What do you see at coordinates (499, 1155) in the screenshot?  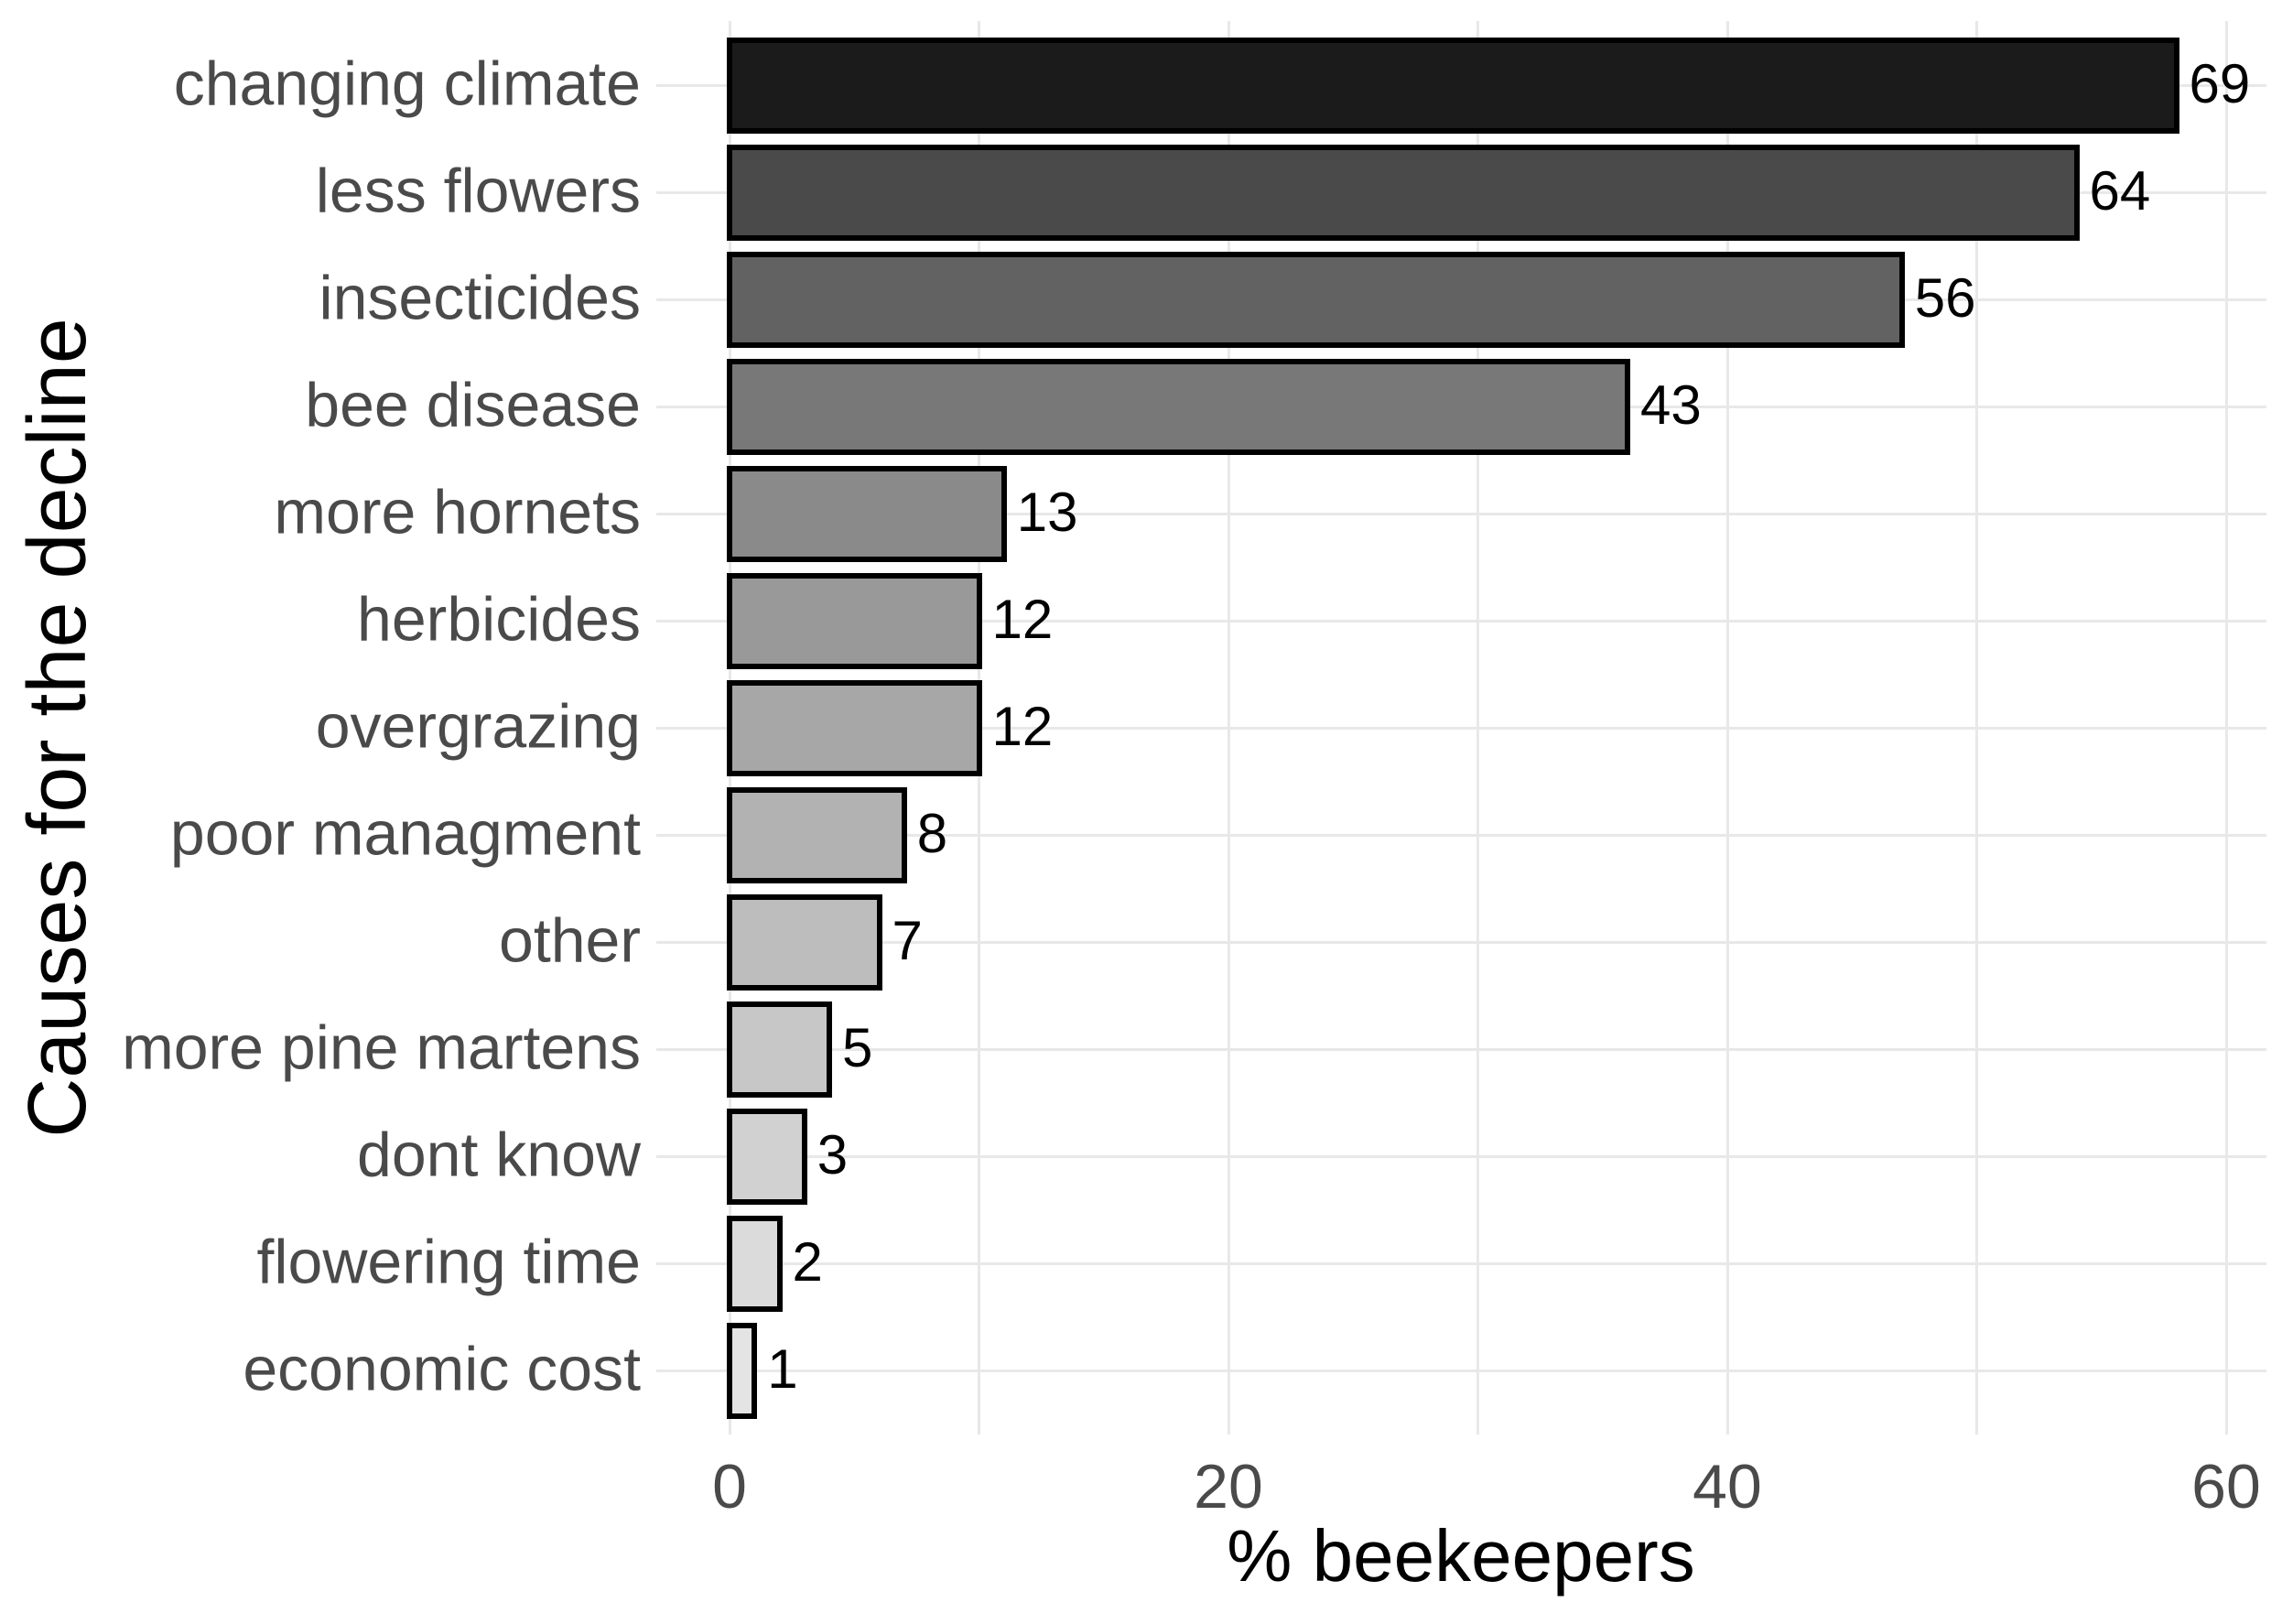 I see `y-axis-category-label: dont know` at bounding box center [499, 1155].